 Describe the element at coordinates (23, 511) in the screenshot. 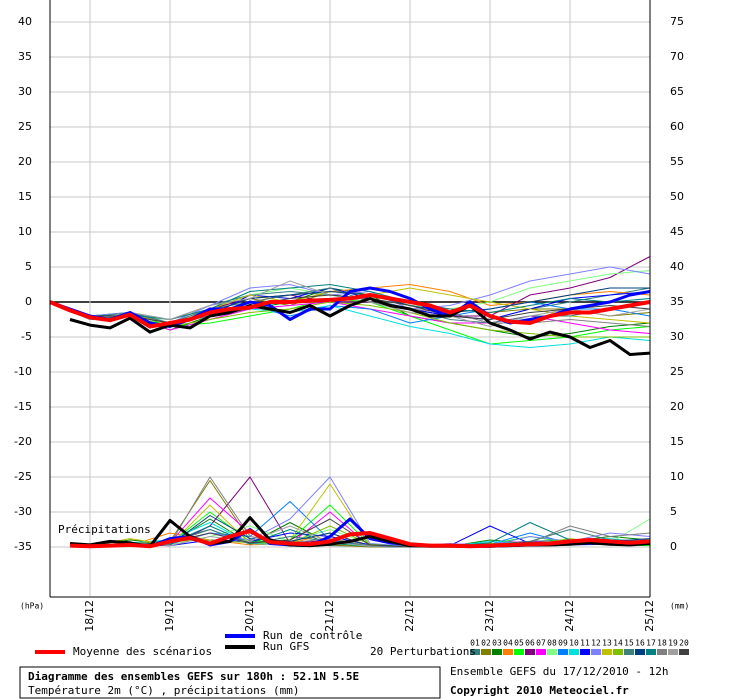

I see `y-tick-label: -30` at that location.